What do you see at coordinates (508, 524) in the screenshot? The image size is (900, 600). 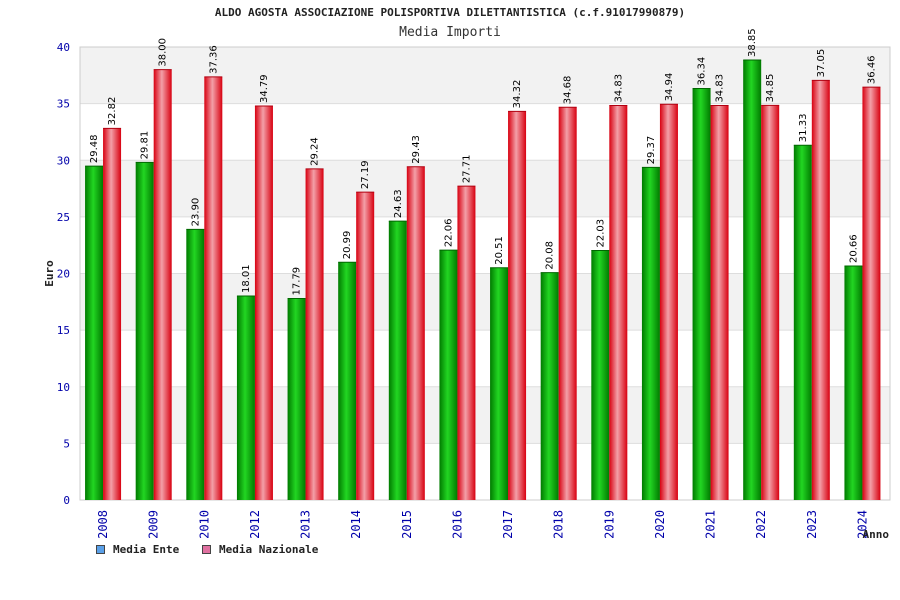 I see `x-tick-label: 2017` at bounding box center [508, 524].